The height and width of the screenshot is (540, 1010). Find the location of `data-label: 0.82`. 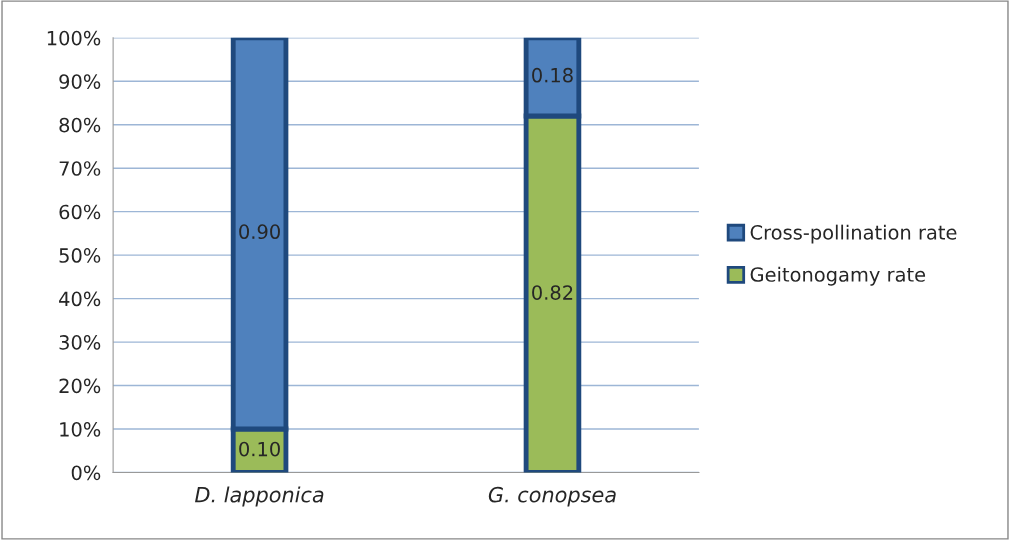

data-label: 0.82 is located at coordinates (552, 292).